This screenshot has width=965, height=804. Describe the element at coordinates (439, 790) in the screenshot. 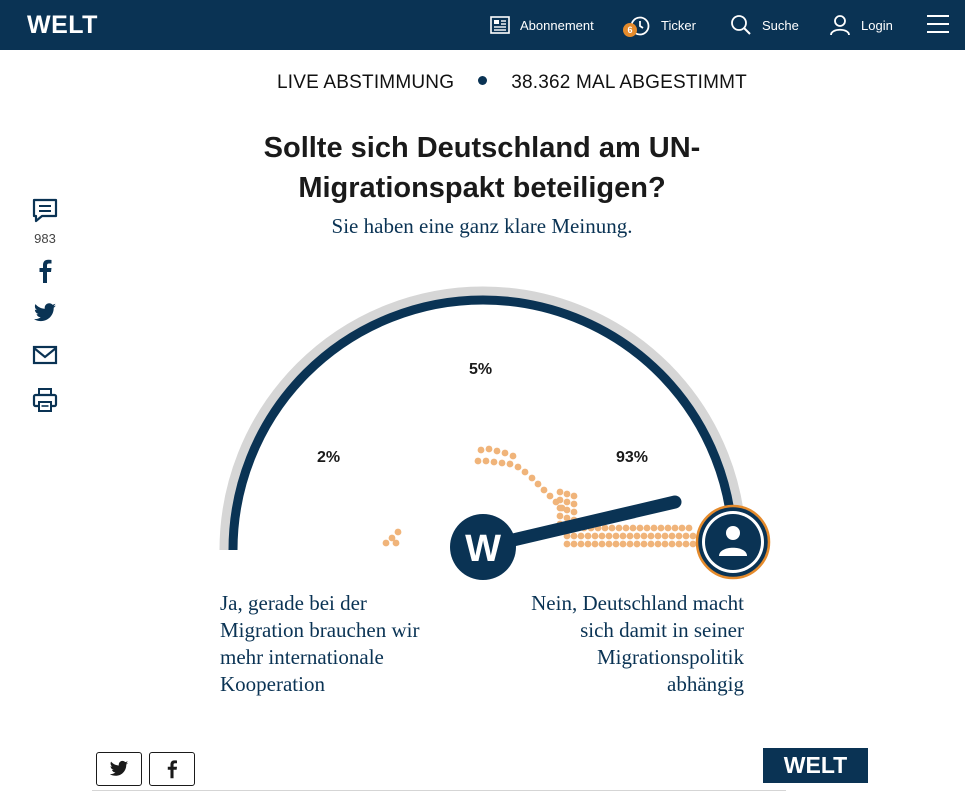

I see `footer-divider` at that location.